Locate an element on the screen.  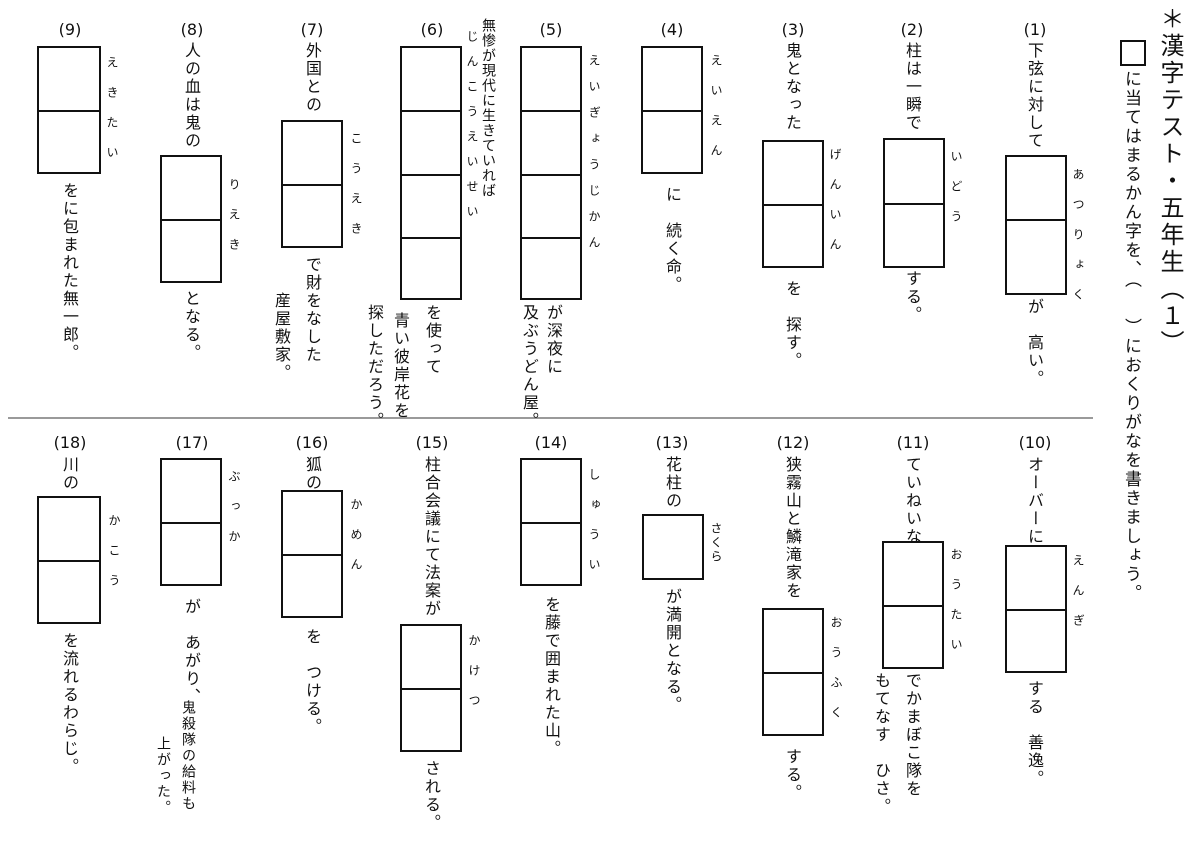
question-number: (1) is located at coordinates (1035, 29).